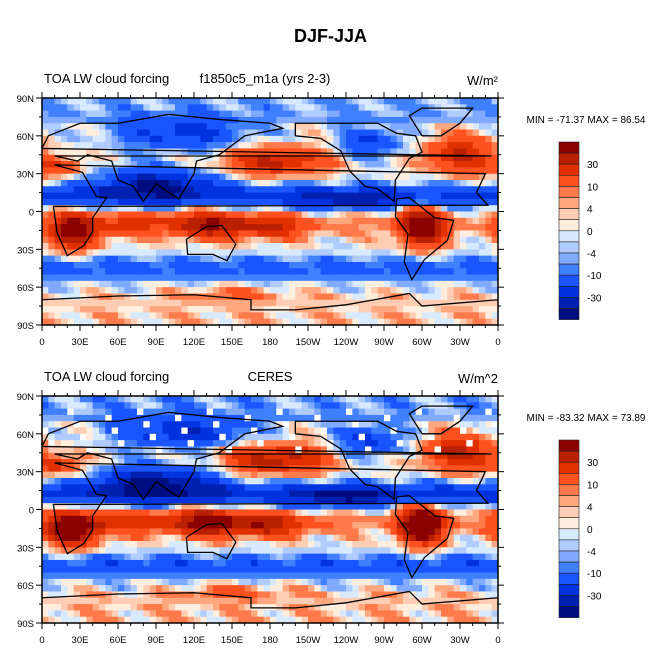 This screenshot has height=661, width=661. Describe the element at coordinates (41, 342) in the screenshot. I see `x-tick-label: 0` at that location.